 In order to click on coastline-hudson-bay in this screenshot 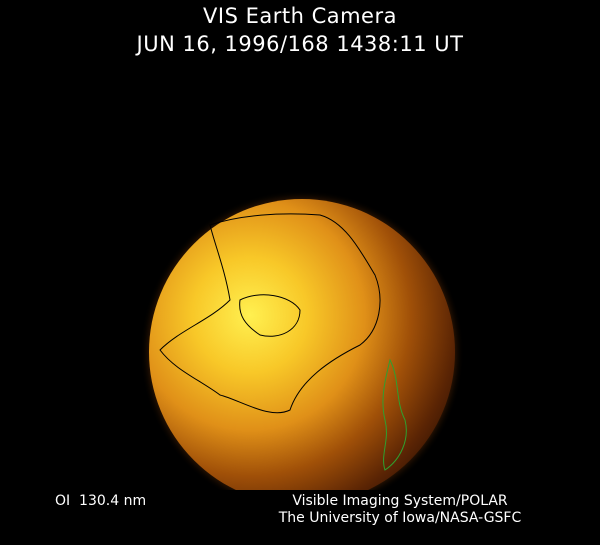, I will do `click(270, 315)`.